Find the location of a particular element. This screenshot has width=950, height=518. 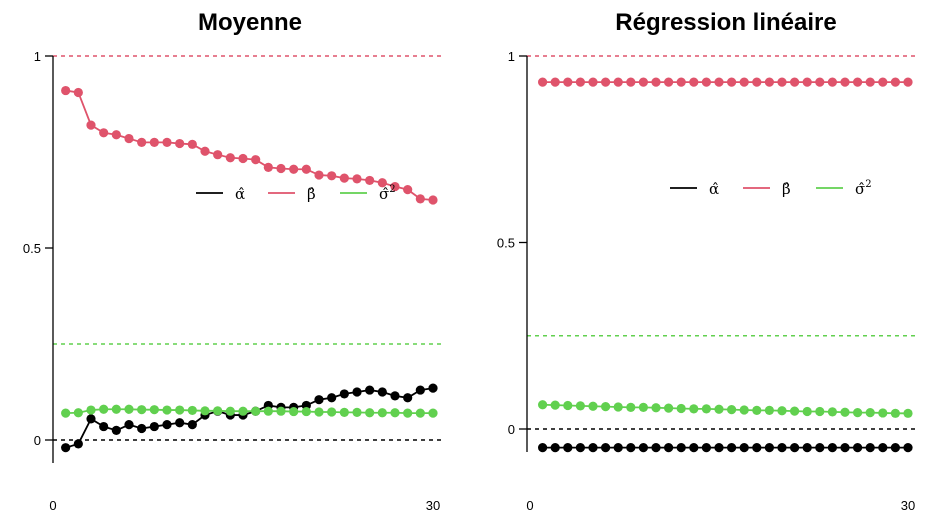

y-tick-label: 1 is located at coordinates (37, 56).